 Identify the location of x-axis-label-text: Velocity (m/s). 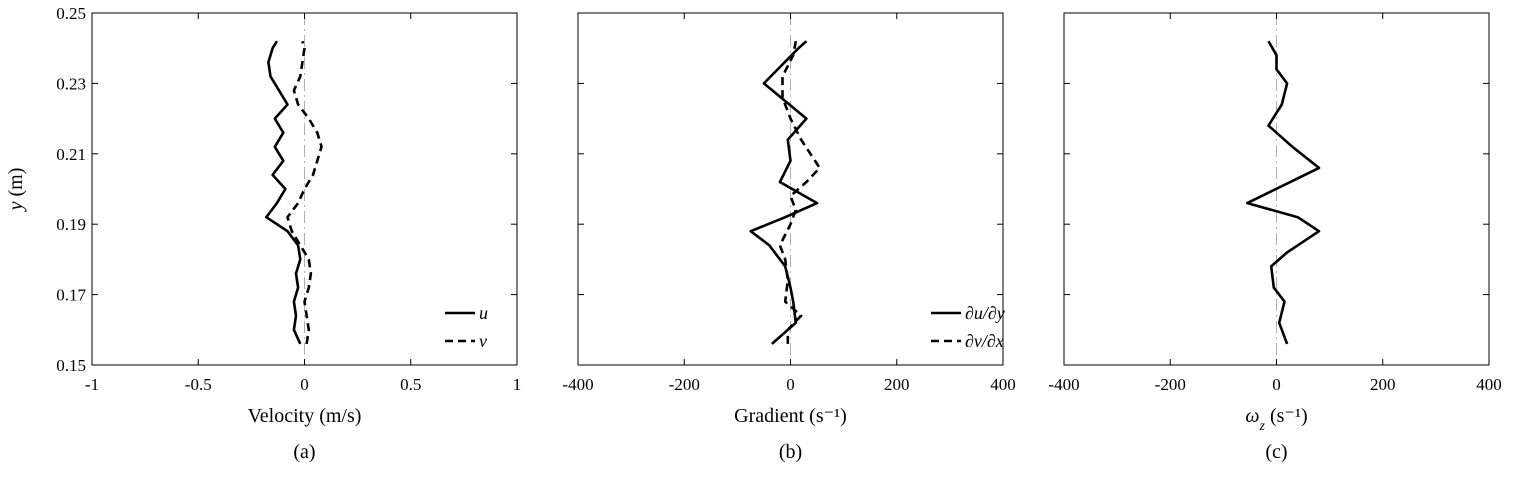
(305, 416).